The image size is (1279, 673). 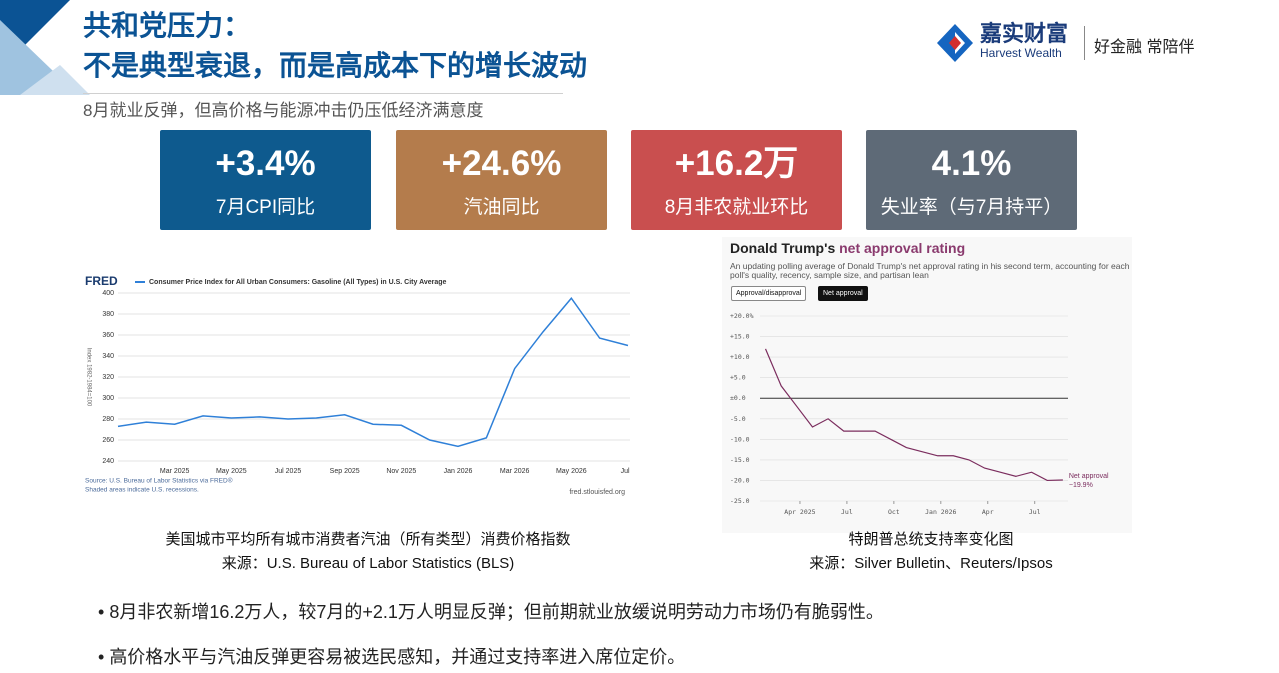 I want to click on y-tick-label: -5.0, so click(x=738, y=419).